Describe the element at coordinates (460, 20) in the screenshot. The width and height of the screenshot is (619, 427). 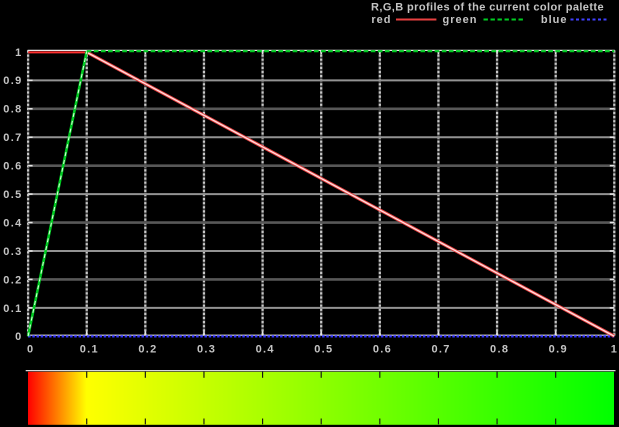
I see `svg-text: green` at that location.